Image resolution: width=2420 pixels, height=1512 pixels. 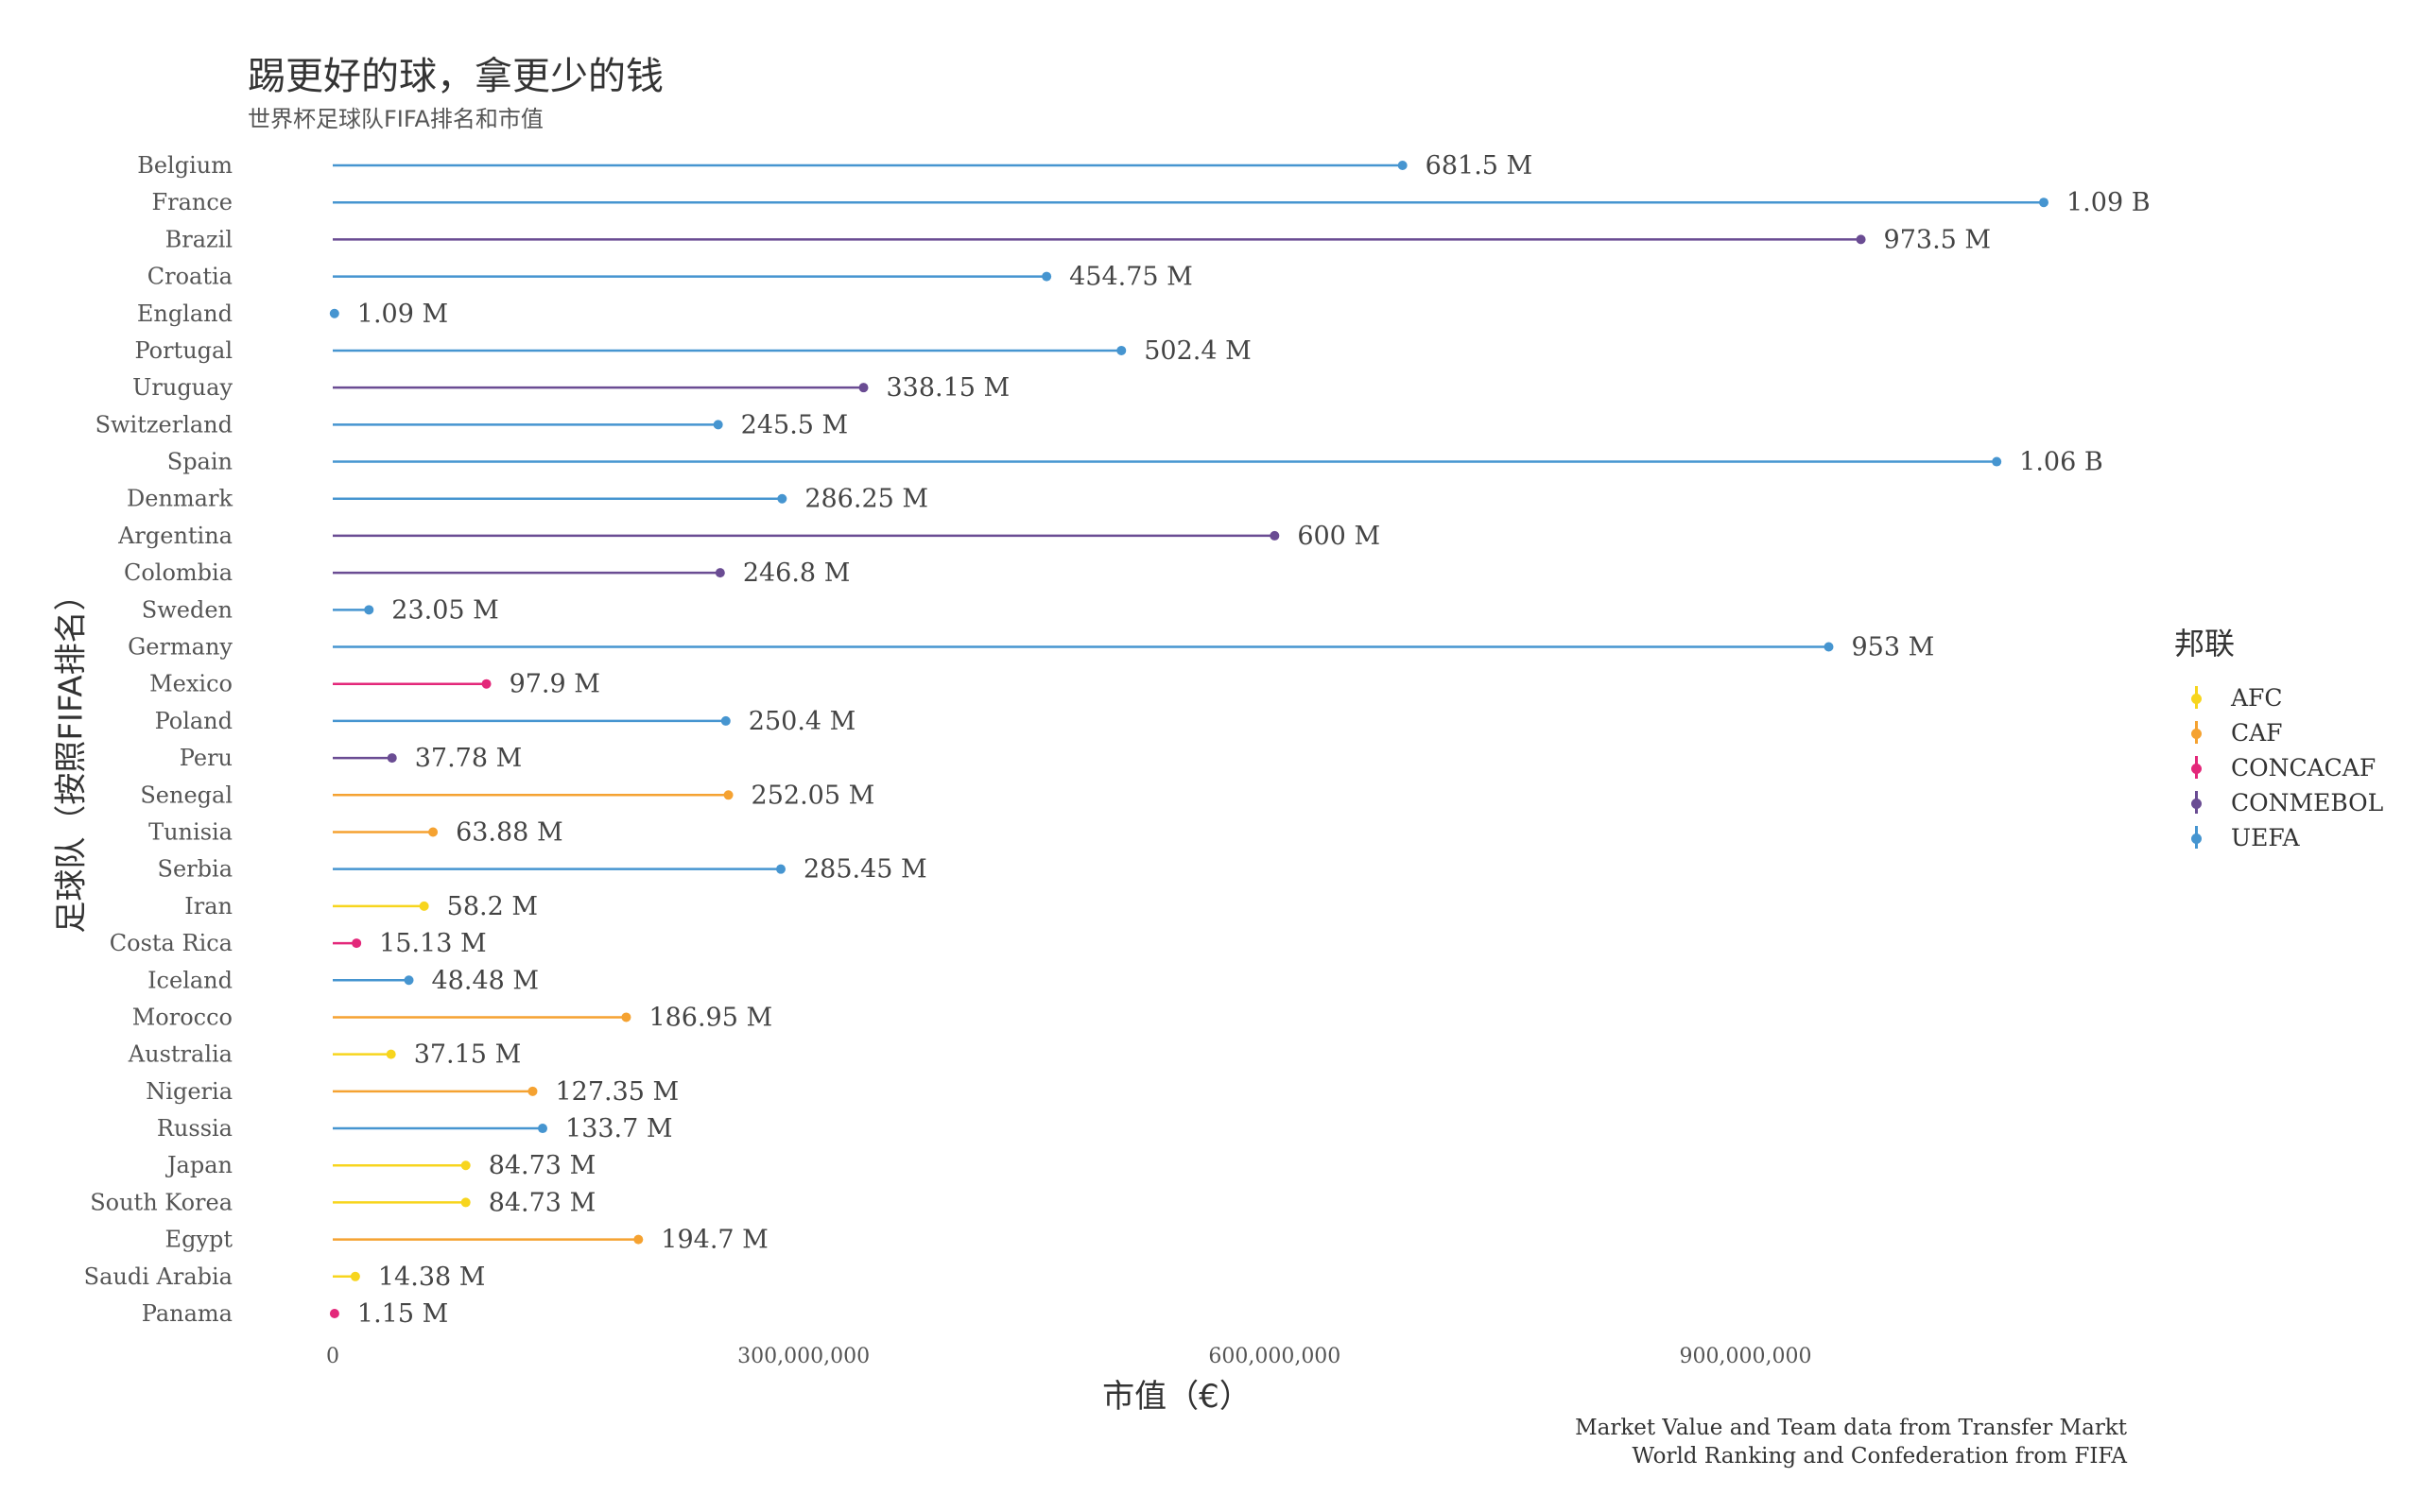 What do you see at coordinates (866, 499) in the screenshot?
I see `data-label-denmark: 286.25 M` at bounding box center [866, 499].